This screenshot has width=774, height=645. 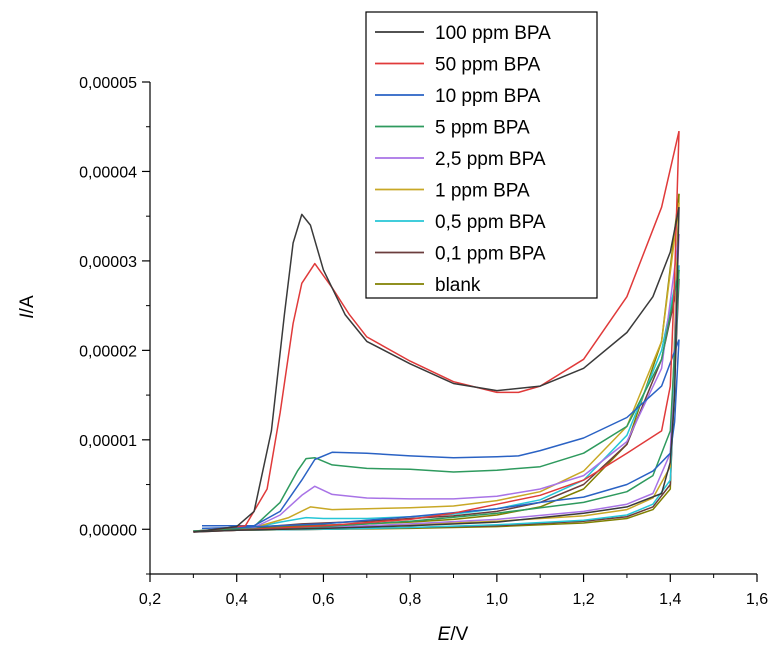 I want to click on legend-frame, so click(x=481, y=155).